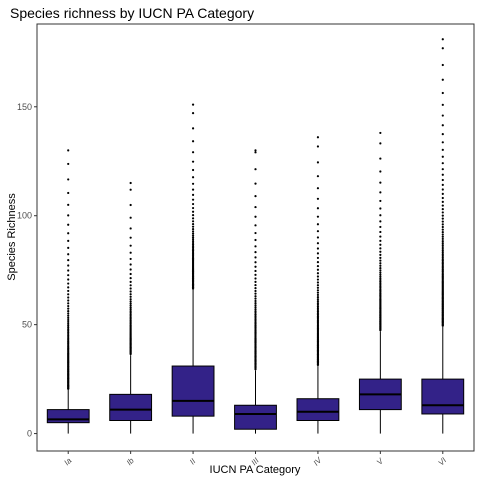 The width and height of the screenshot is (480, 480). I want to click on y-axis-title: Species Richness, so click(12, 237).